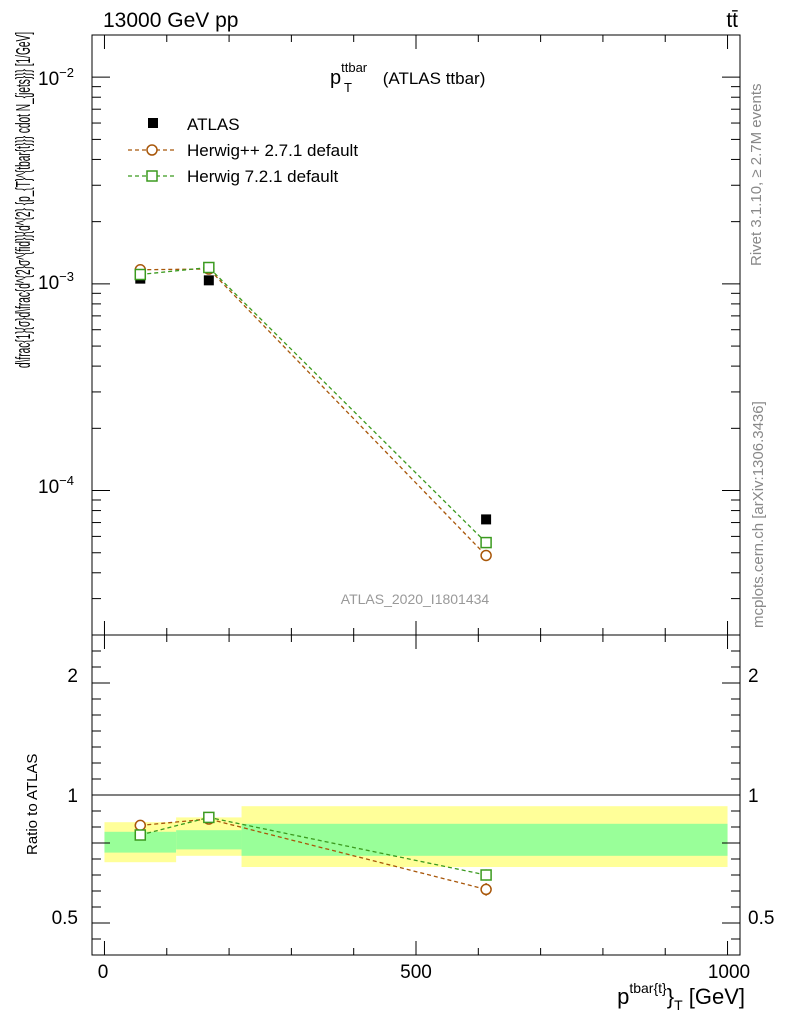 This screenshot has height=1029, width=786. Describe the element at coordinates (153, 123) in the screenshot. I see `legend-marker-atlas` at that location.